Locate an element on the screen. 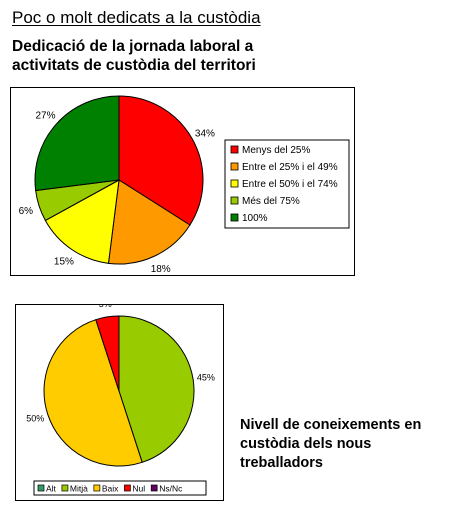 This screenshot has width=450, height=510. chart2-label-nul: 5% is located at coordinates (105, 307).